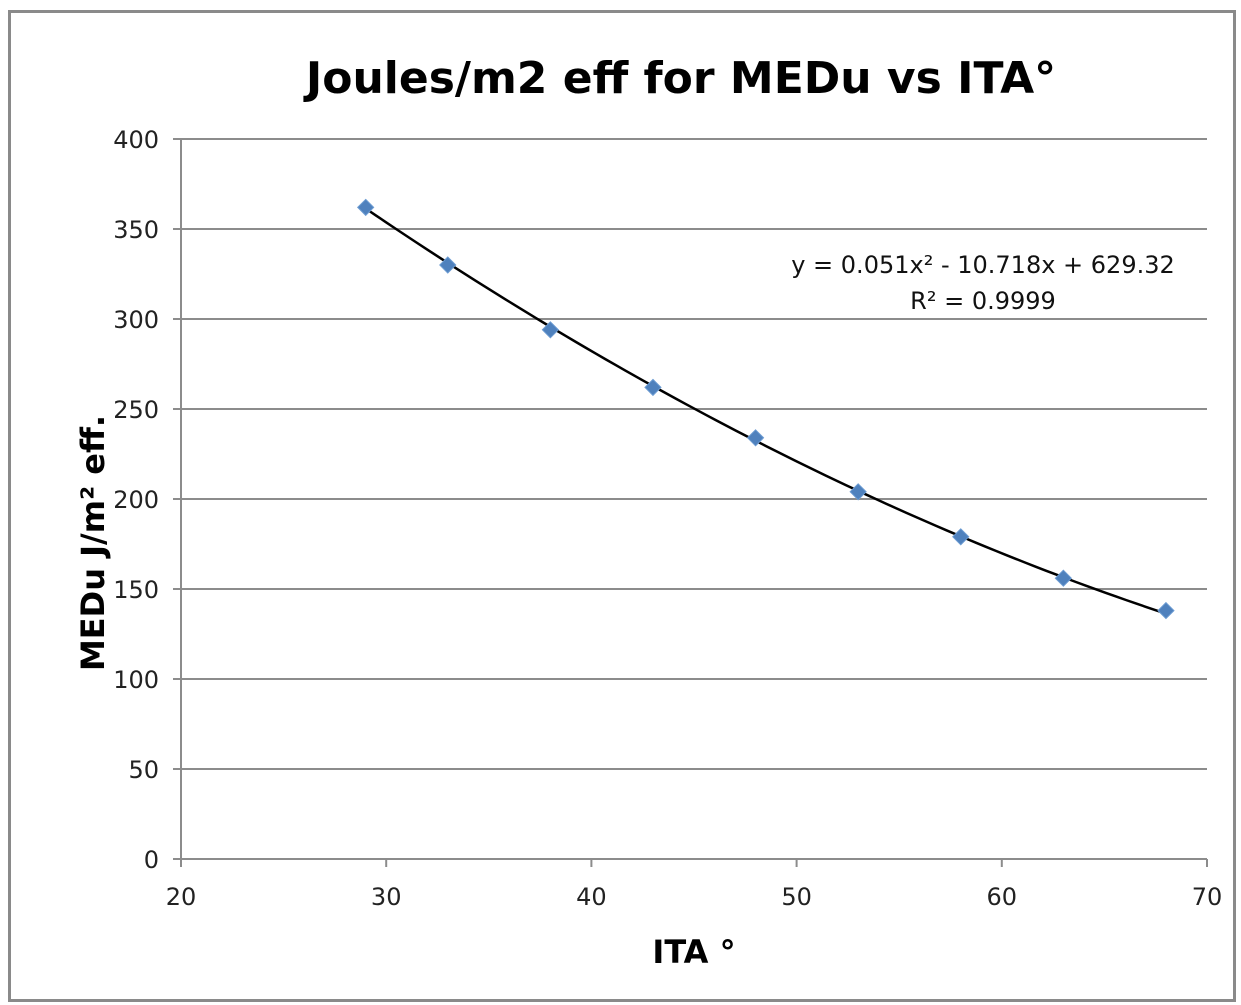 The width and height of the screenshot is (1241, 1005). Describe the element at coordinates (136, 230) in the screenshot. I see `y-tick-label: 350` at that location.